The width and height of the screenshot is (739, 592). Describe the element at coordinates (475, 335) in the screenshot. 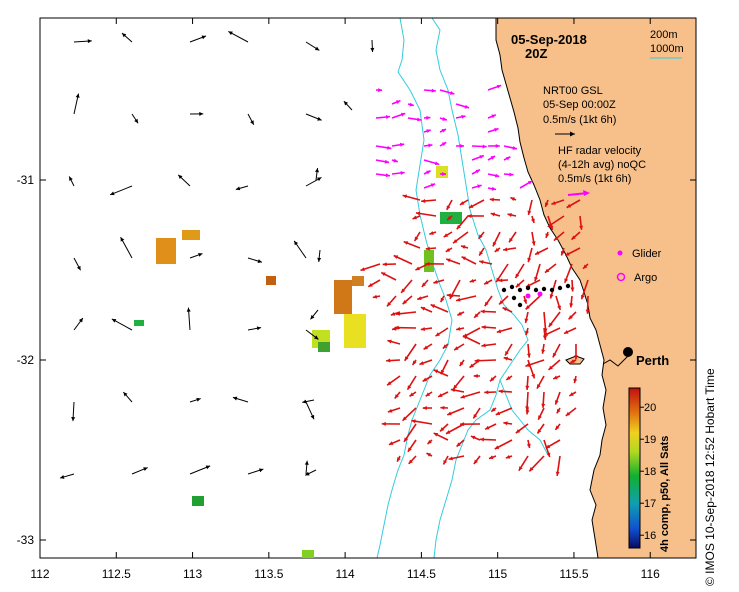

I see `hf-radar-arrows` at that location.